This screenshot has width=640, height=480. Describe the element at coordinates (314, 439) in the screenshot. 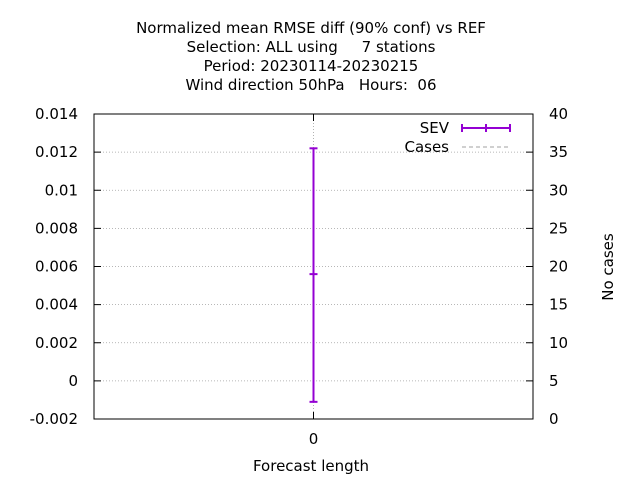

I see `x-tick-label: 0` at that location.